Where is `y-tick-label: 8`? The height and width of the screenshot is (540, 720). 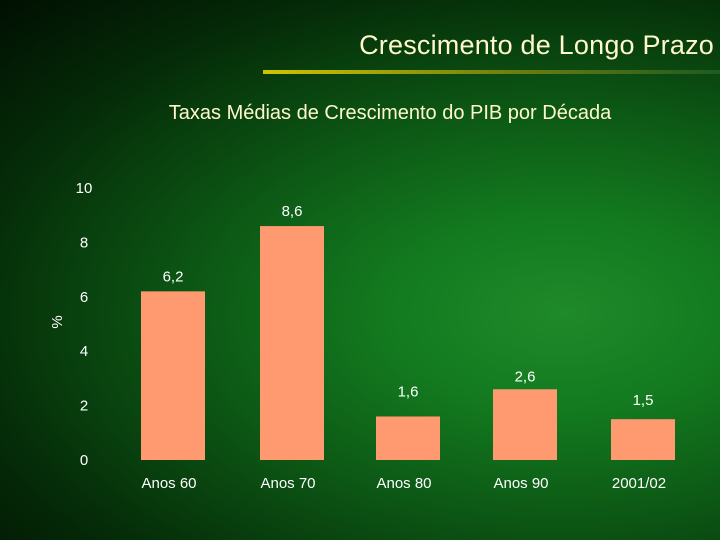
y-tick-label: 8 is located at coordinates (84, 242).